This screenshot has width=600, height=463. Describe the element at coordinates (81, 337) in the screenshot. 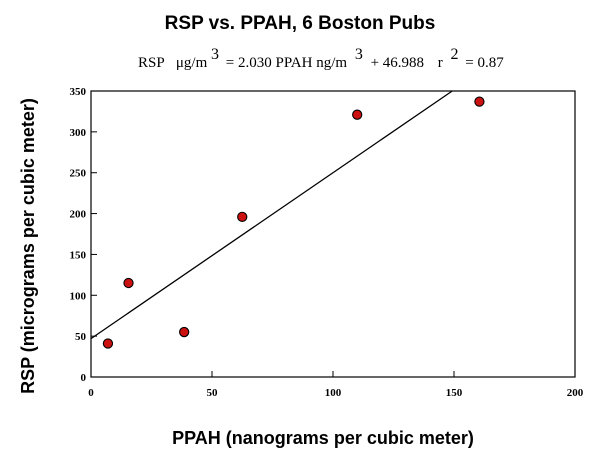

I see `y-tick-label: 50` at that location.